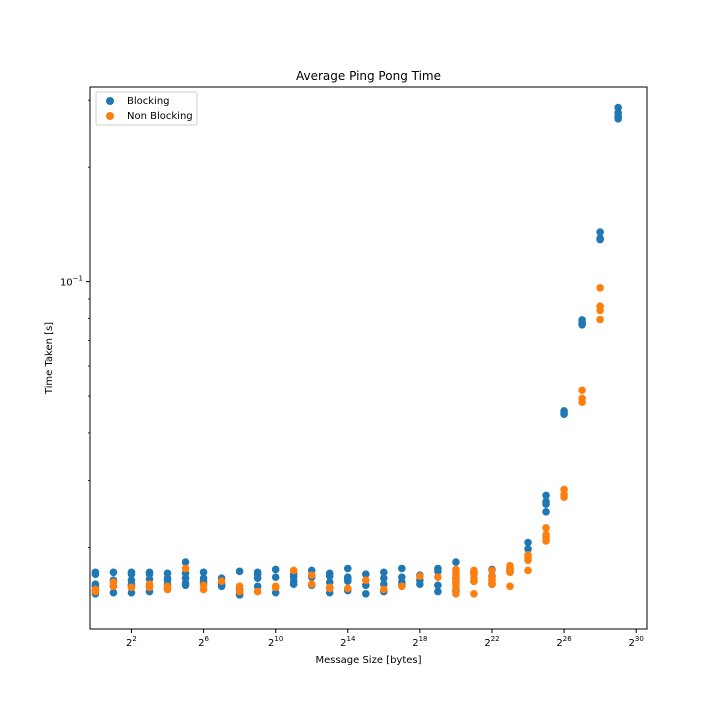 This screenshot has height=720, width=720. I want to click on y-axis-ticks: 10−1, so click(75, 323).